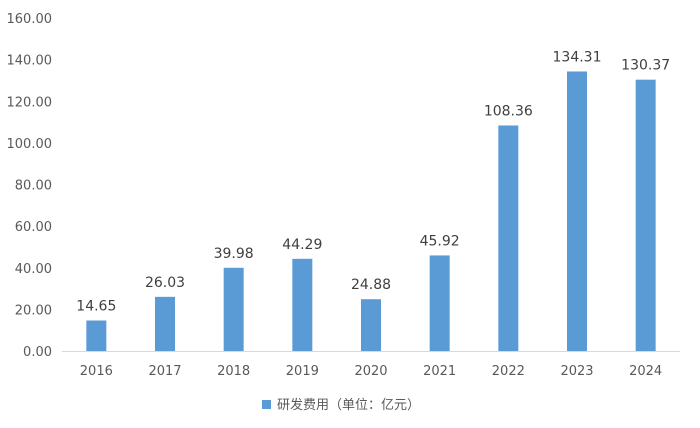  What do you see at coordinates (508, 371) in the screenshot?
I see `x-tick-label: 2022` at bounding box center [508, 371].